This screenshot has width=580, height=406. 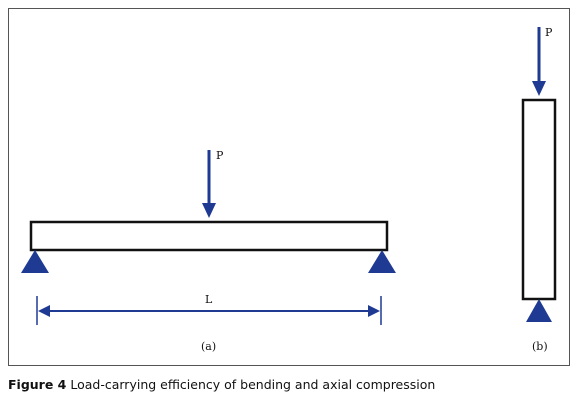 What do you see at coordinates (549, 32) in the screenshot?
I see `column-load-label: P` at bounding box center [549, 32].